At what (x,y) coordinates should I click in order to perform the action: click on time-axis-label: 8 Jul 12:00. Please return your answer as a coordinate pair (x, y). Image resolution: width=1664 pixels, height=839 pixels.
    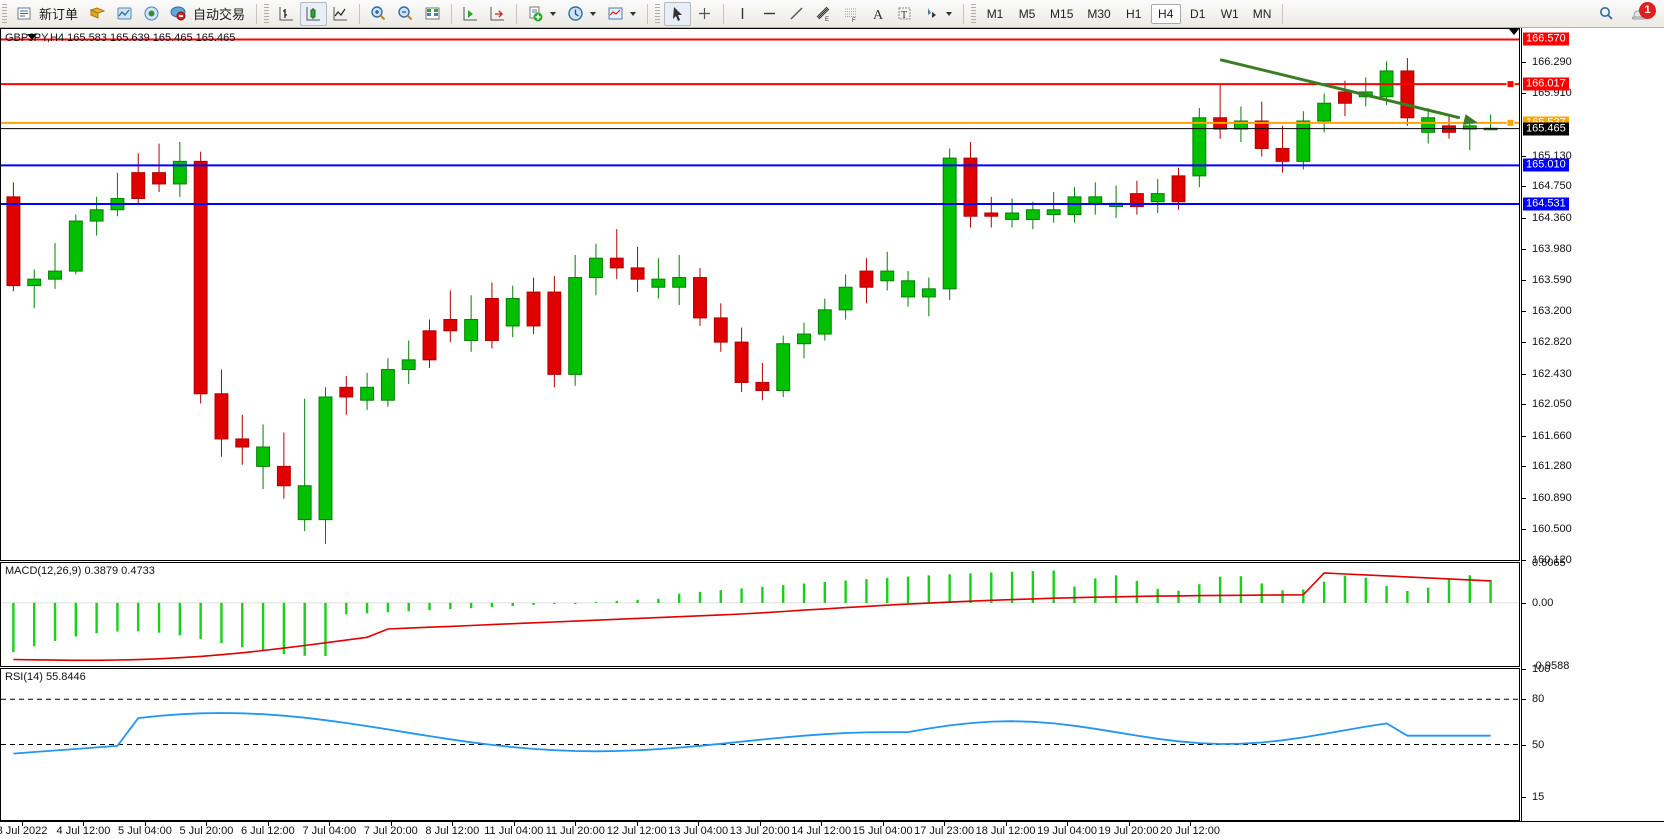
    Looking at the image, I should click on (452, 831).